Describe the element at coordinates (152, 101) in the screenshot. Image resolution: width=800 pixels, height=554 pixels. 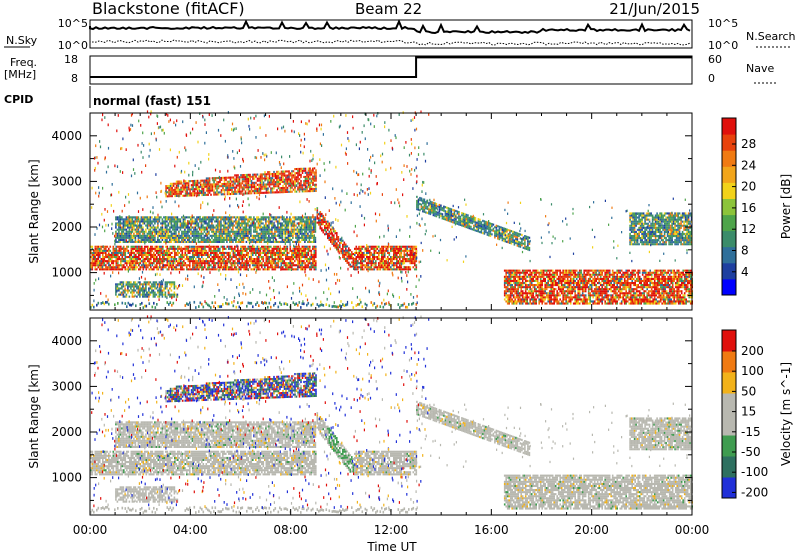
I see `cpid-text: normal (fast) 151` at that location.